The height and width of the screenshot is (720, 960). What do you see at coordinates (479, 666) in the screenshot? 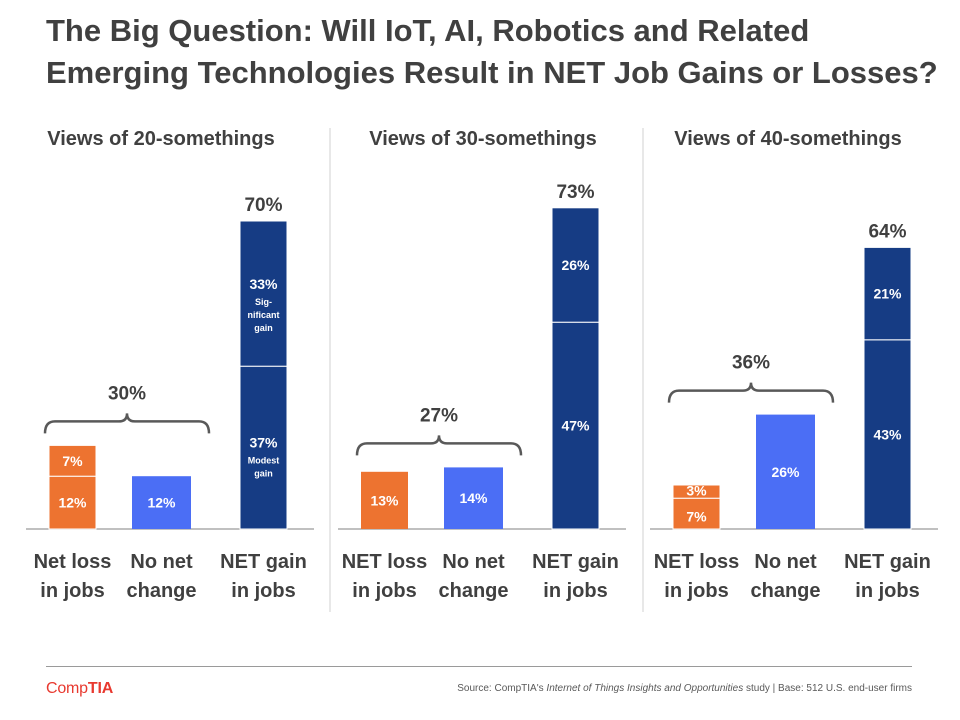
I see `footer-divider` at bounding box center [479, 666].